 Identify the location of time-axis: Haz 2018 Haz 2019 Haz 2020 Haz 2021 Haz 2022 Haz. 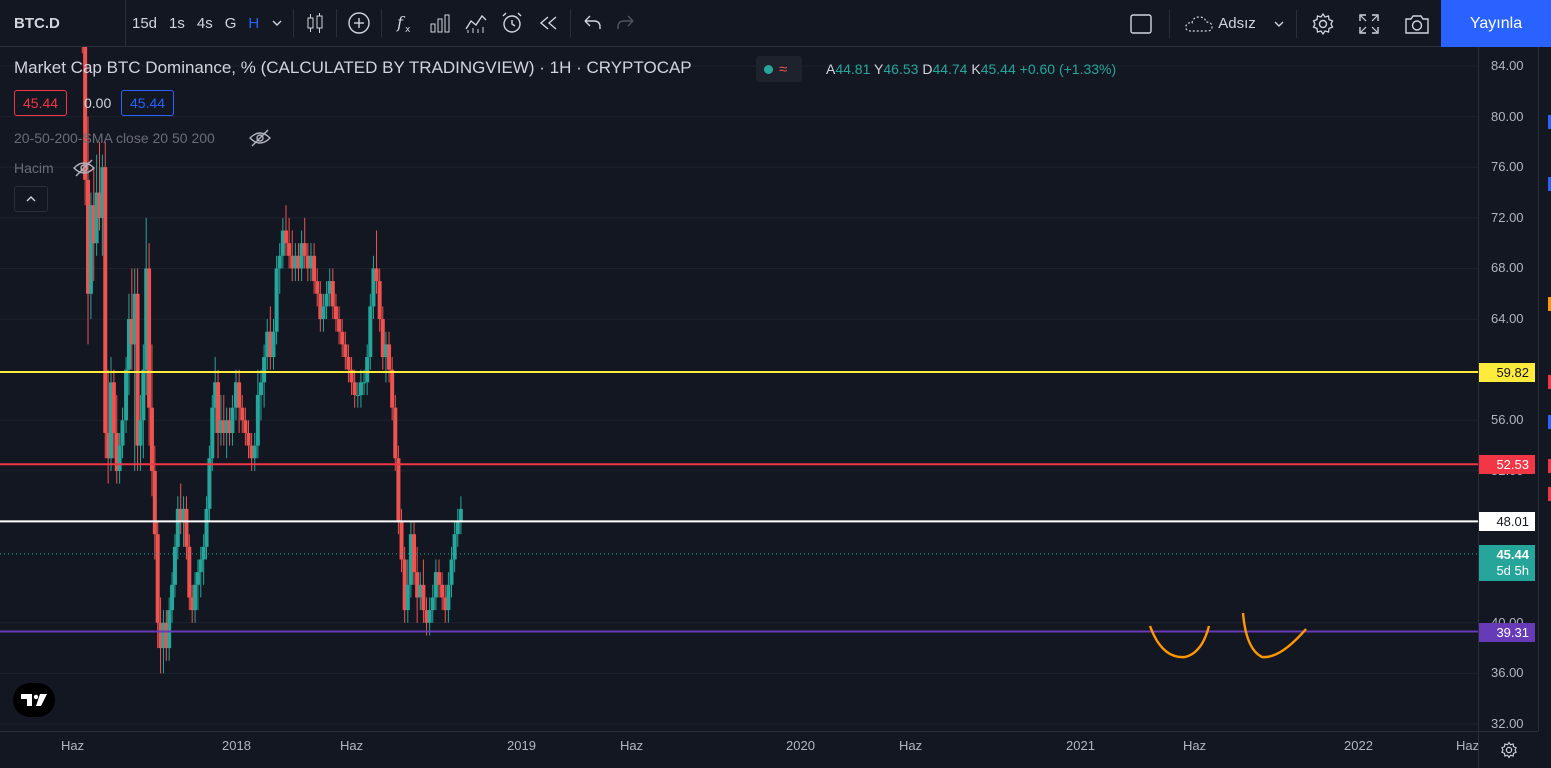
(740, 749).